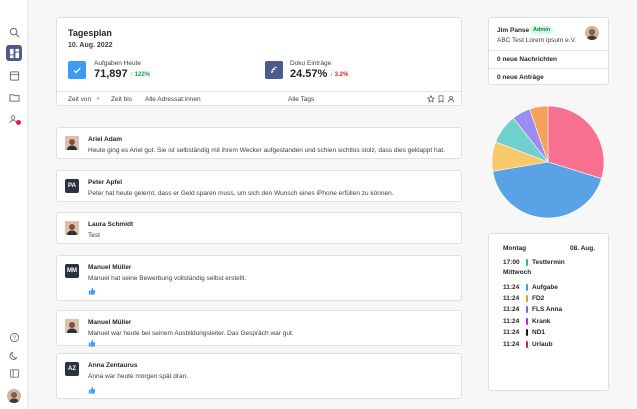  Describe the element at coordinates (542, 344) in the screenshot. I see `event-label: Urlaub` at that location.